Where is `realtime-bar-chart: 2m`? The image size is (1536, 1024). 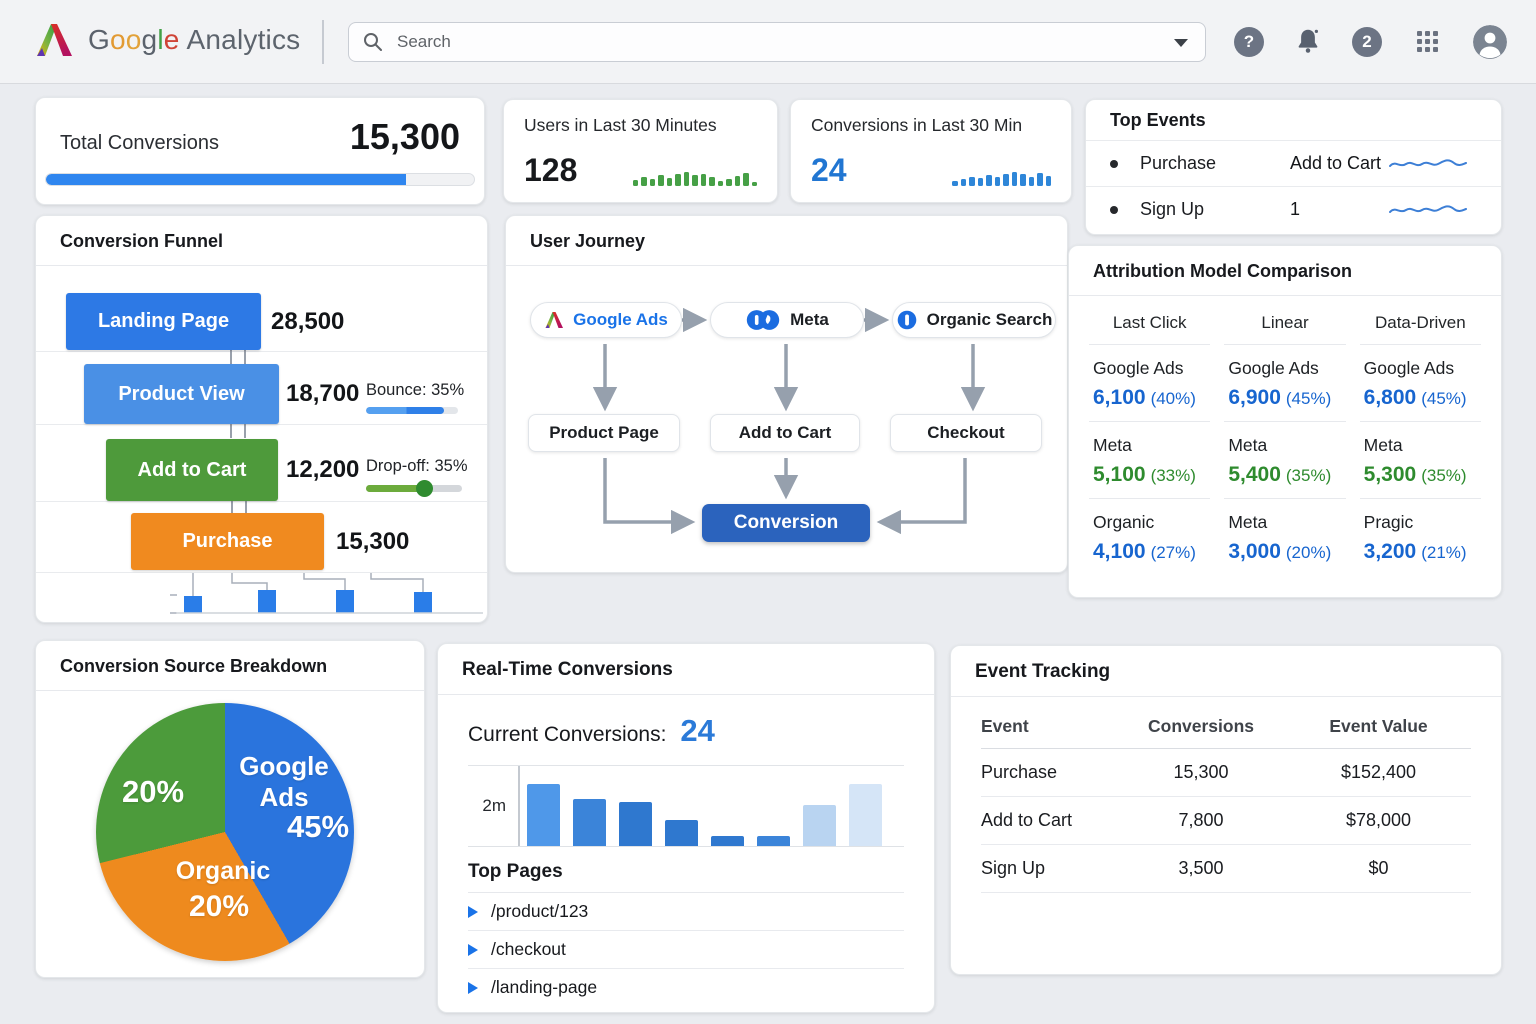
realtime-bar-chart: 2m is located at coordinates (686, 806).